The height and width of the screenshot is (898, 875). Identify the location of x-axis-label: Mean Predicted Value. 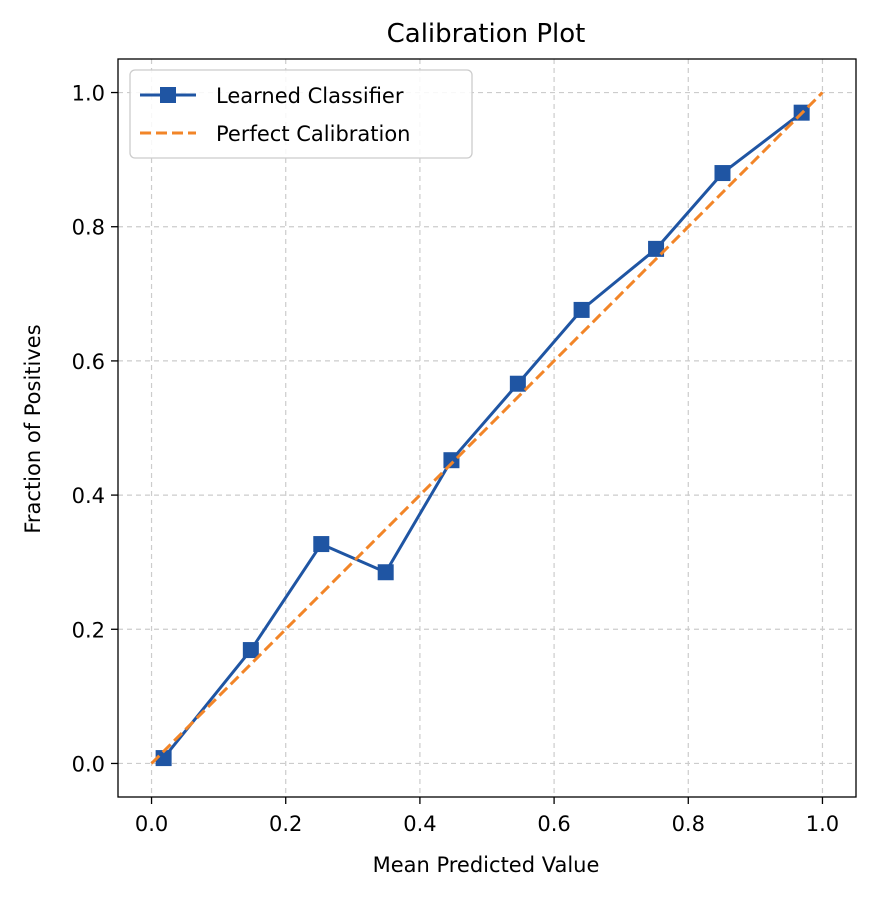
(486, 865).